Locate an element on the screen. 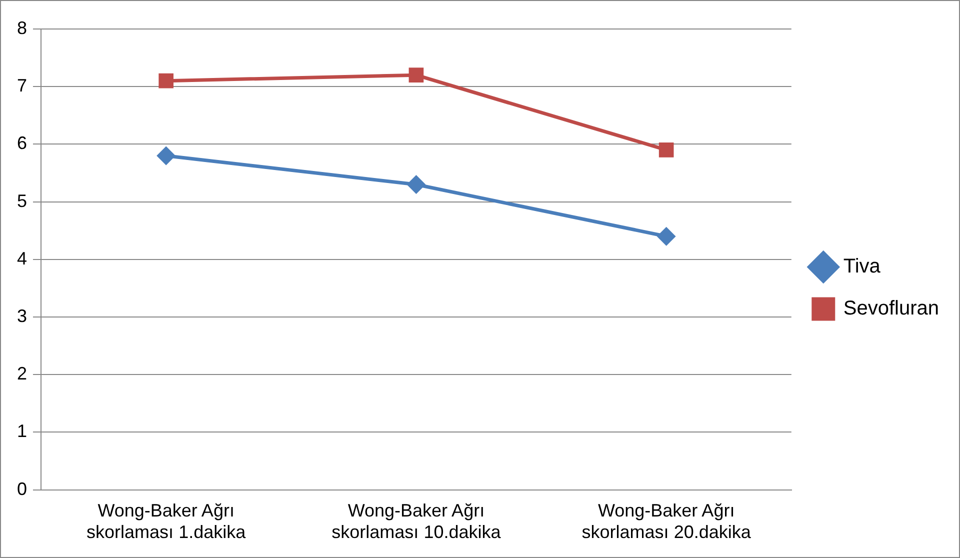 The image size is (960, 558). y-tick-label: 3 is located at coordinates (22, 316).